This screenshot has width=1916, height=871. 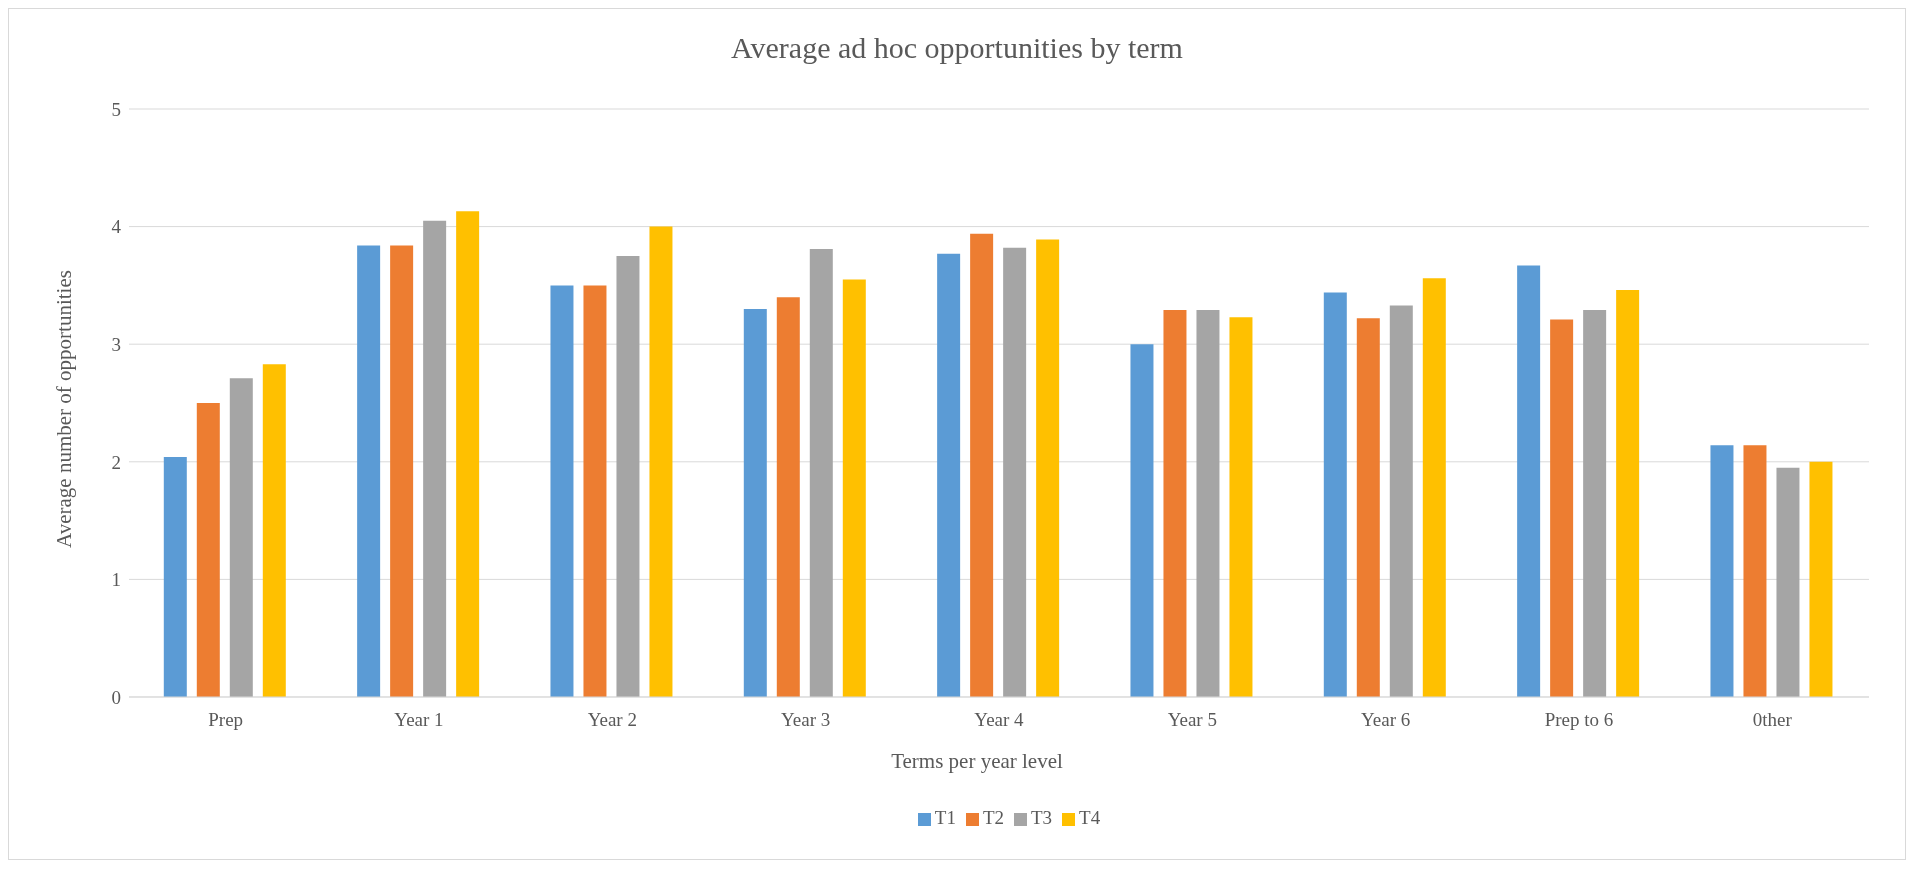 I want to click on y-tick-label: 0, so click(x=116, y=697).